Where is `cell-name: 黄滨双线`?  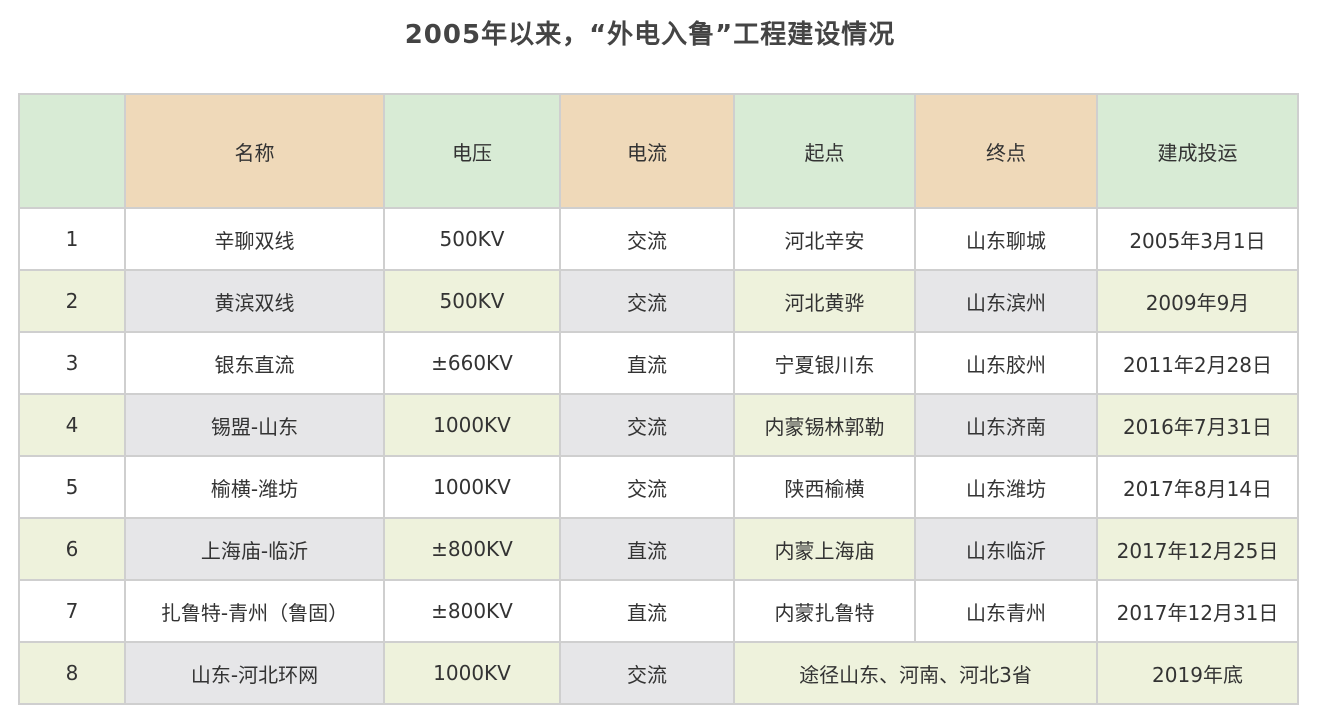
cell-name: 黄滨双线 is located at coordinates (254, 301).